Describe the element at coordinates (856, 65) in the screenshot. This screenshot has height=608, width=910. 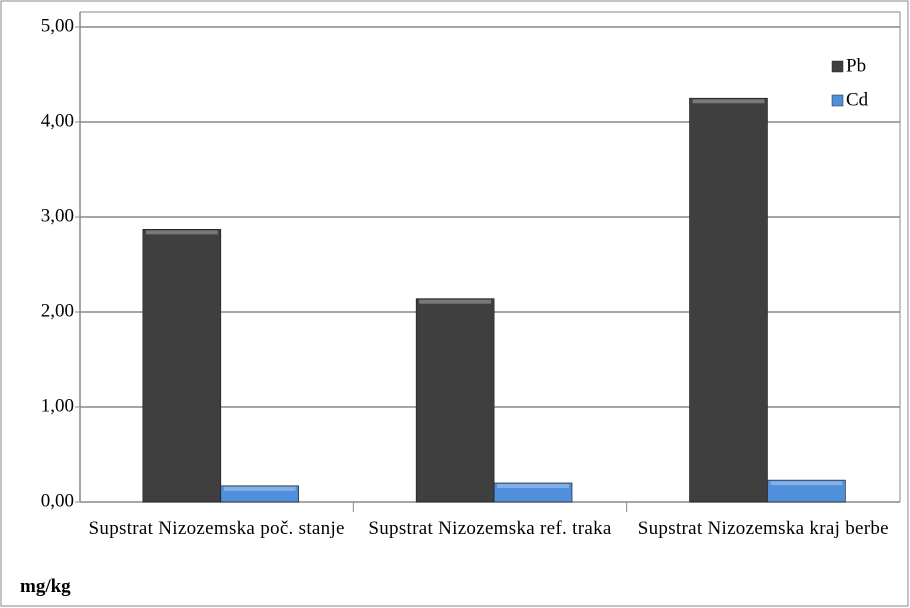
I see `legend-label: Pb` at that location.